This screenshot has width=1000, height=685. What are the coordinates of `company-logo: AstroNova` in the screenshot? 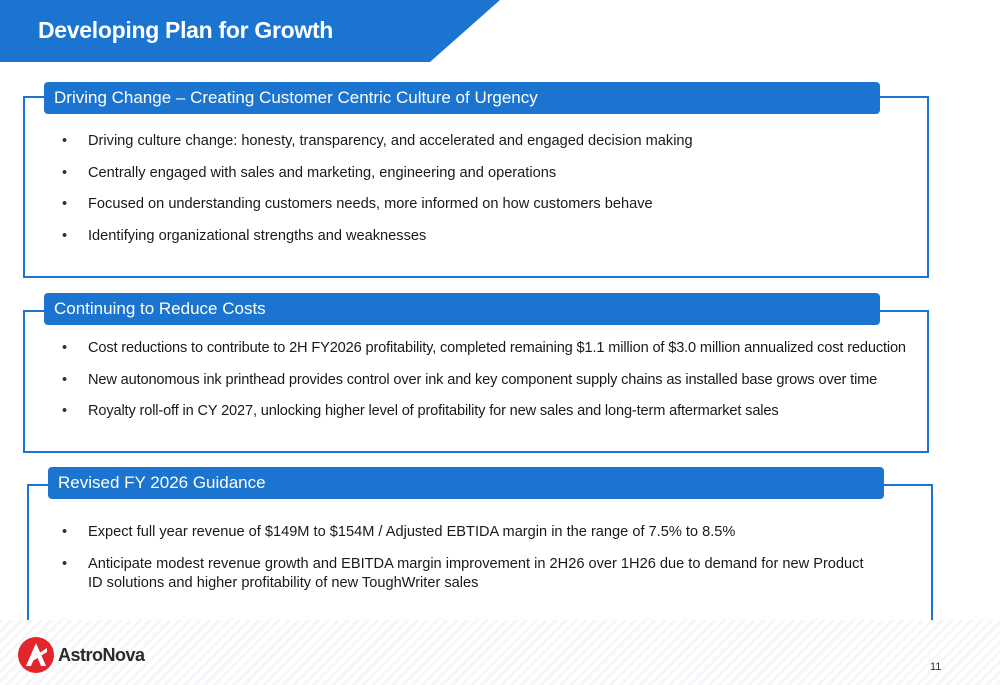 It's located at (80, 655).